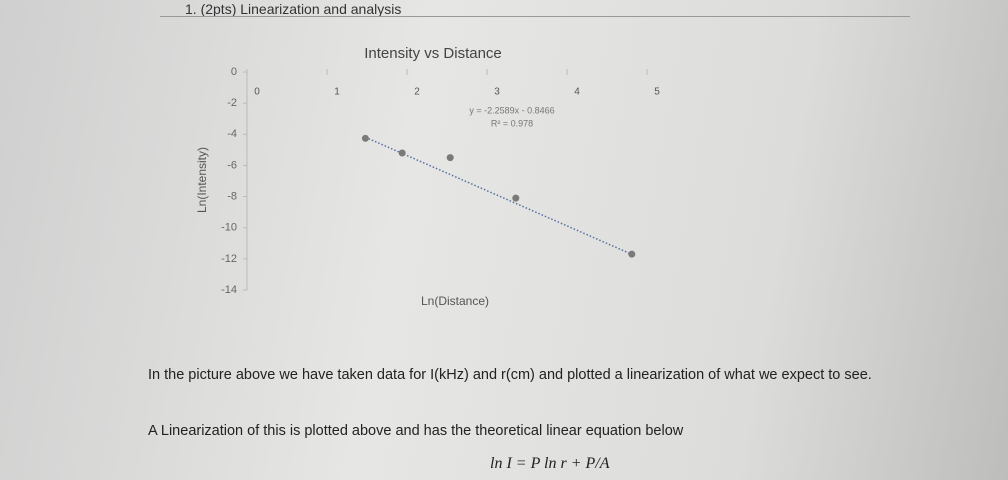 This screenshot has width=1008, height=480. I want to click on y-tick-label: -4, so click(232, 134).